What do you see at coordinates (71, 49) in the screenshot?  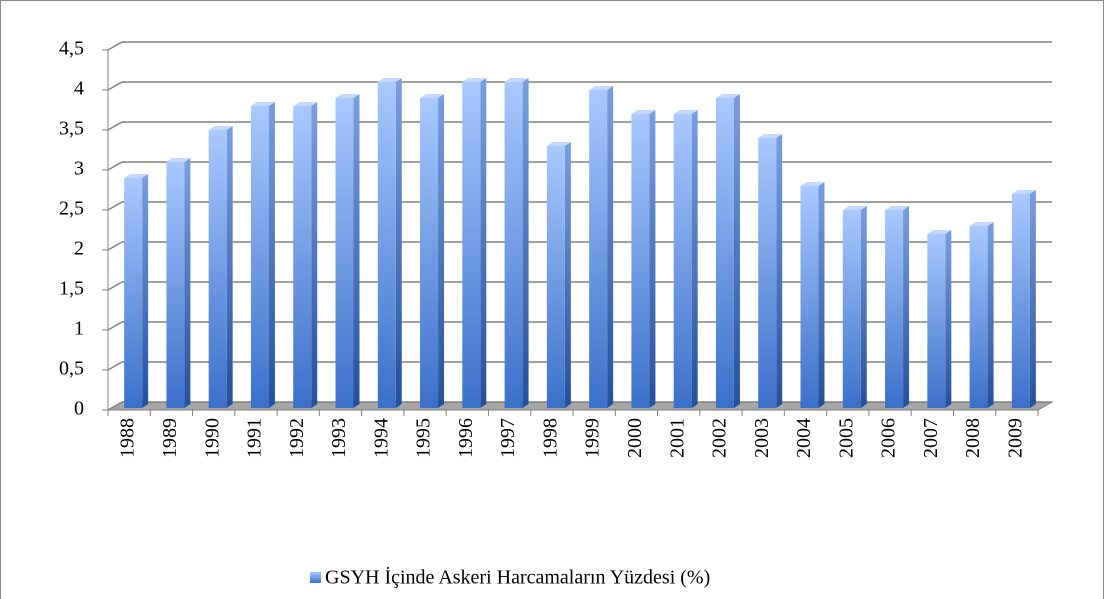 I see `y-tick-label: 4,5` at bounding box center [71, 49].